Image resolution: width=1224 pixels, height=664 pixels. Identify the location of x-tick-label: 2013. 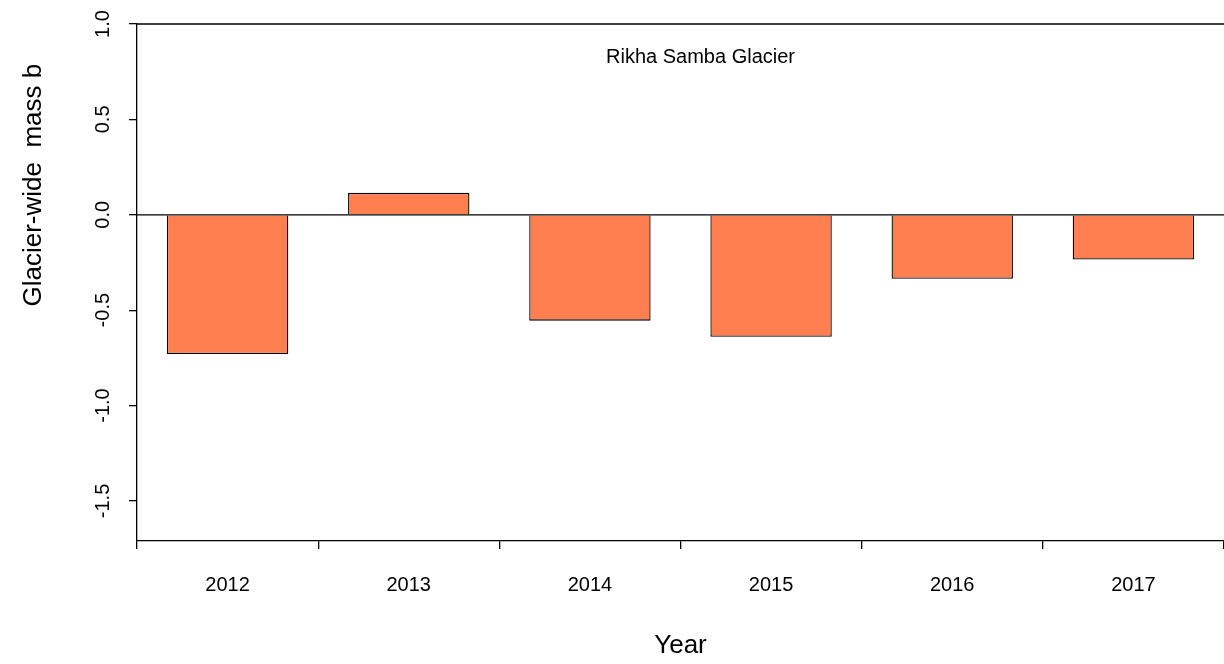
(408, 583).